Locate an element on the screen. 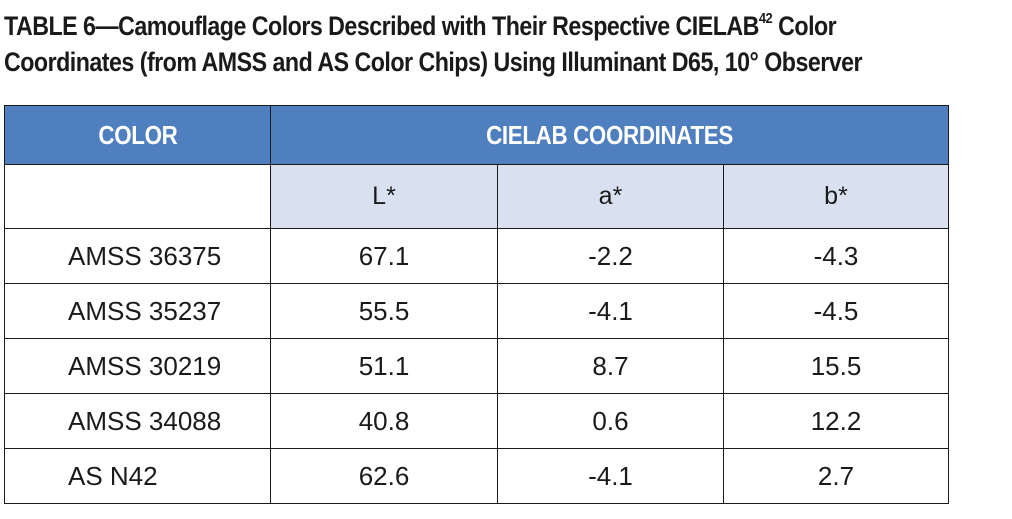  table-row: AS N42 62.6 -4.1 2.7 is located at coordinates (476, 476).